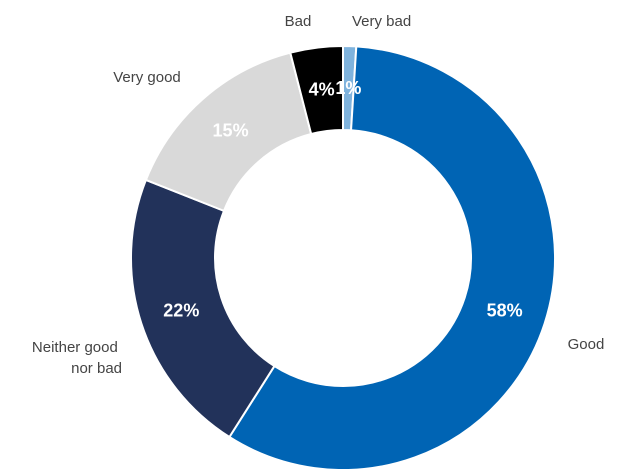 The height and width of the screenshot is (469, 619). What do you see at coordinates (231, 130) in the screenshot?
I see `value-label-very-good: 15%` at bounding box center [231, 130].